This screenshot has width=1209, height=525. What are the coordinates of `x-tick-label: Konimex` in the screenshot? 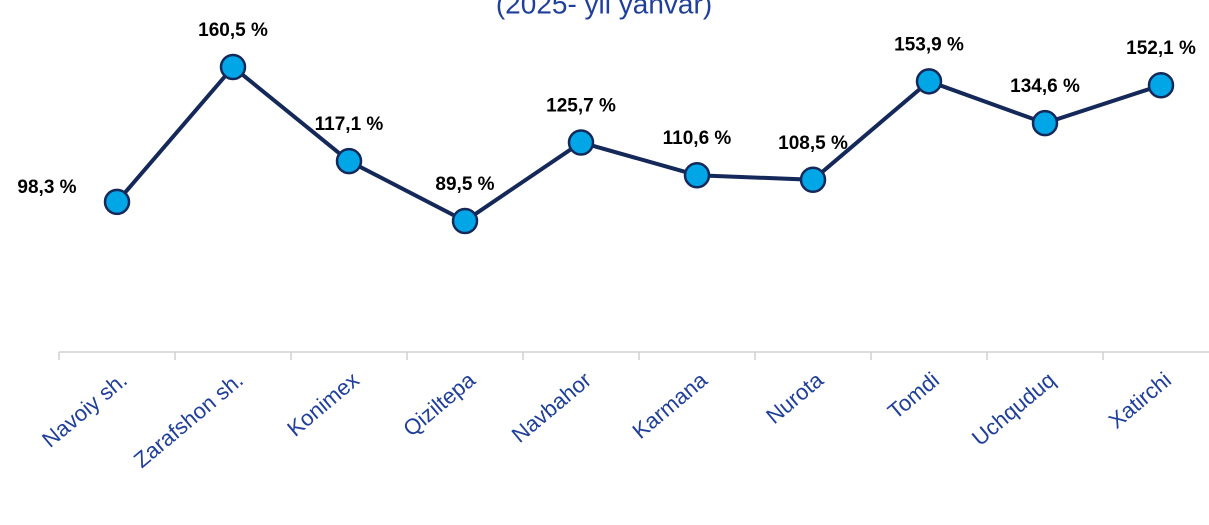 It's located at (323, 404).